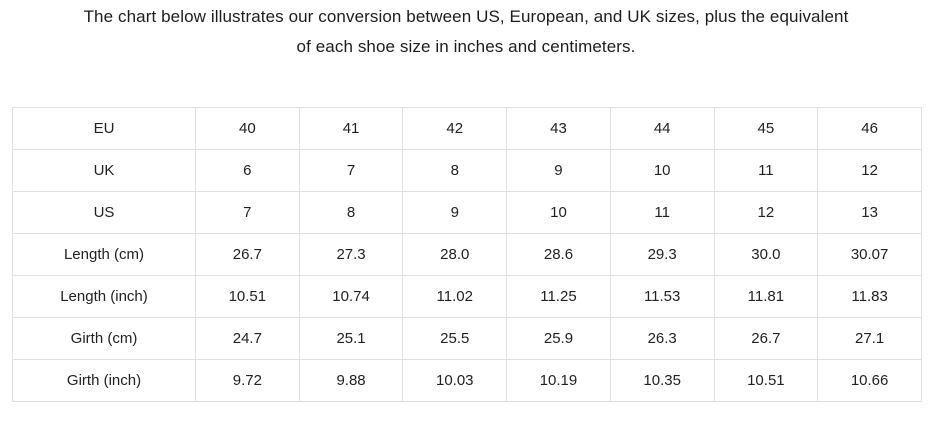 This screenshot has width=932, height=424. Describe the element at coordinates (766, 128) in the screenshot. I see `value-cell: 45` at that location.